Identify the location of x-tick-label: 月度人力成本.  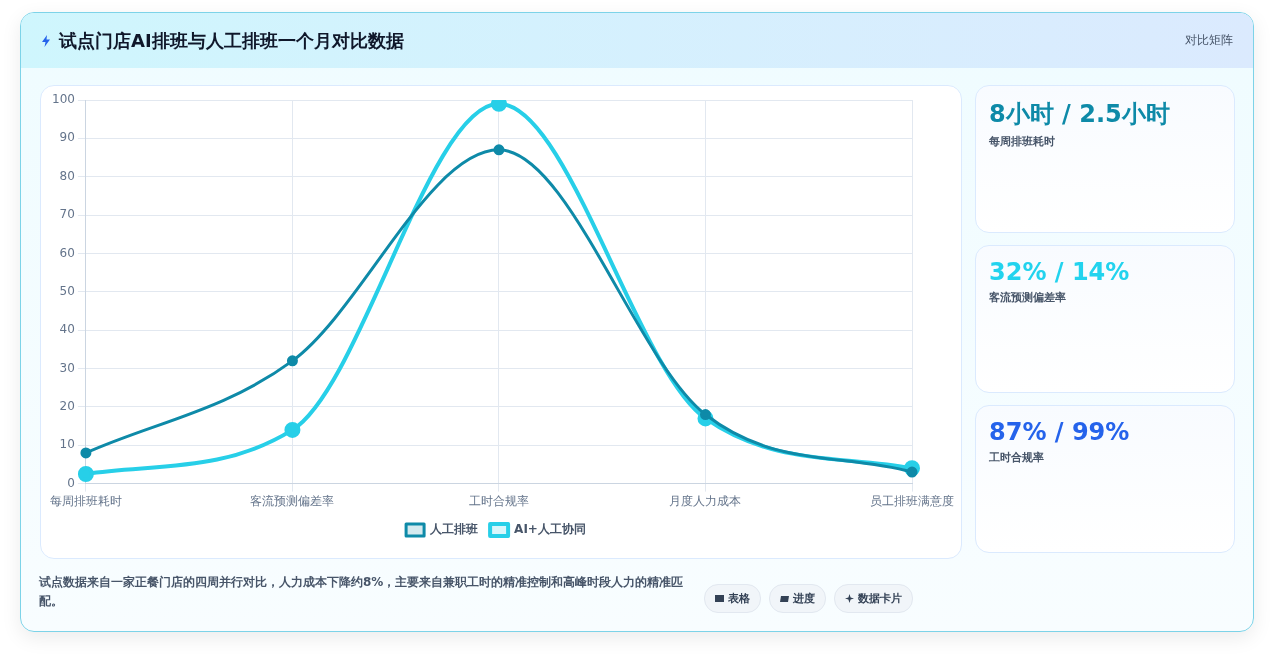
(705, 500).